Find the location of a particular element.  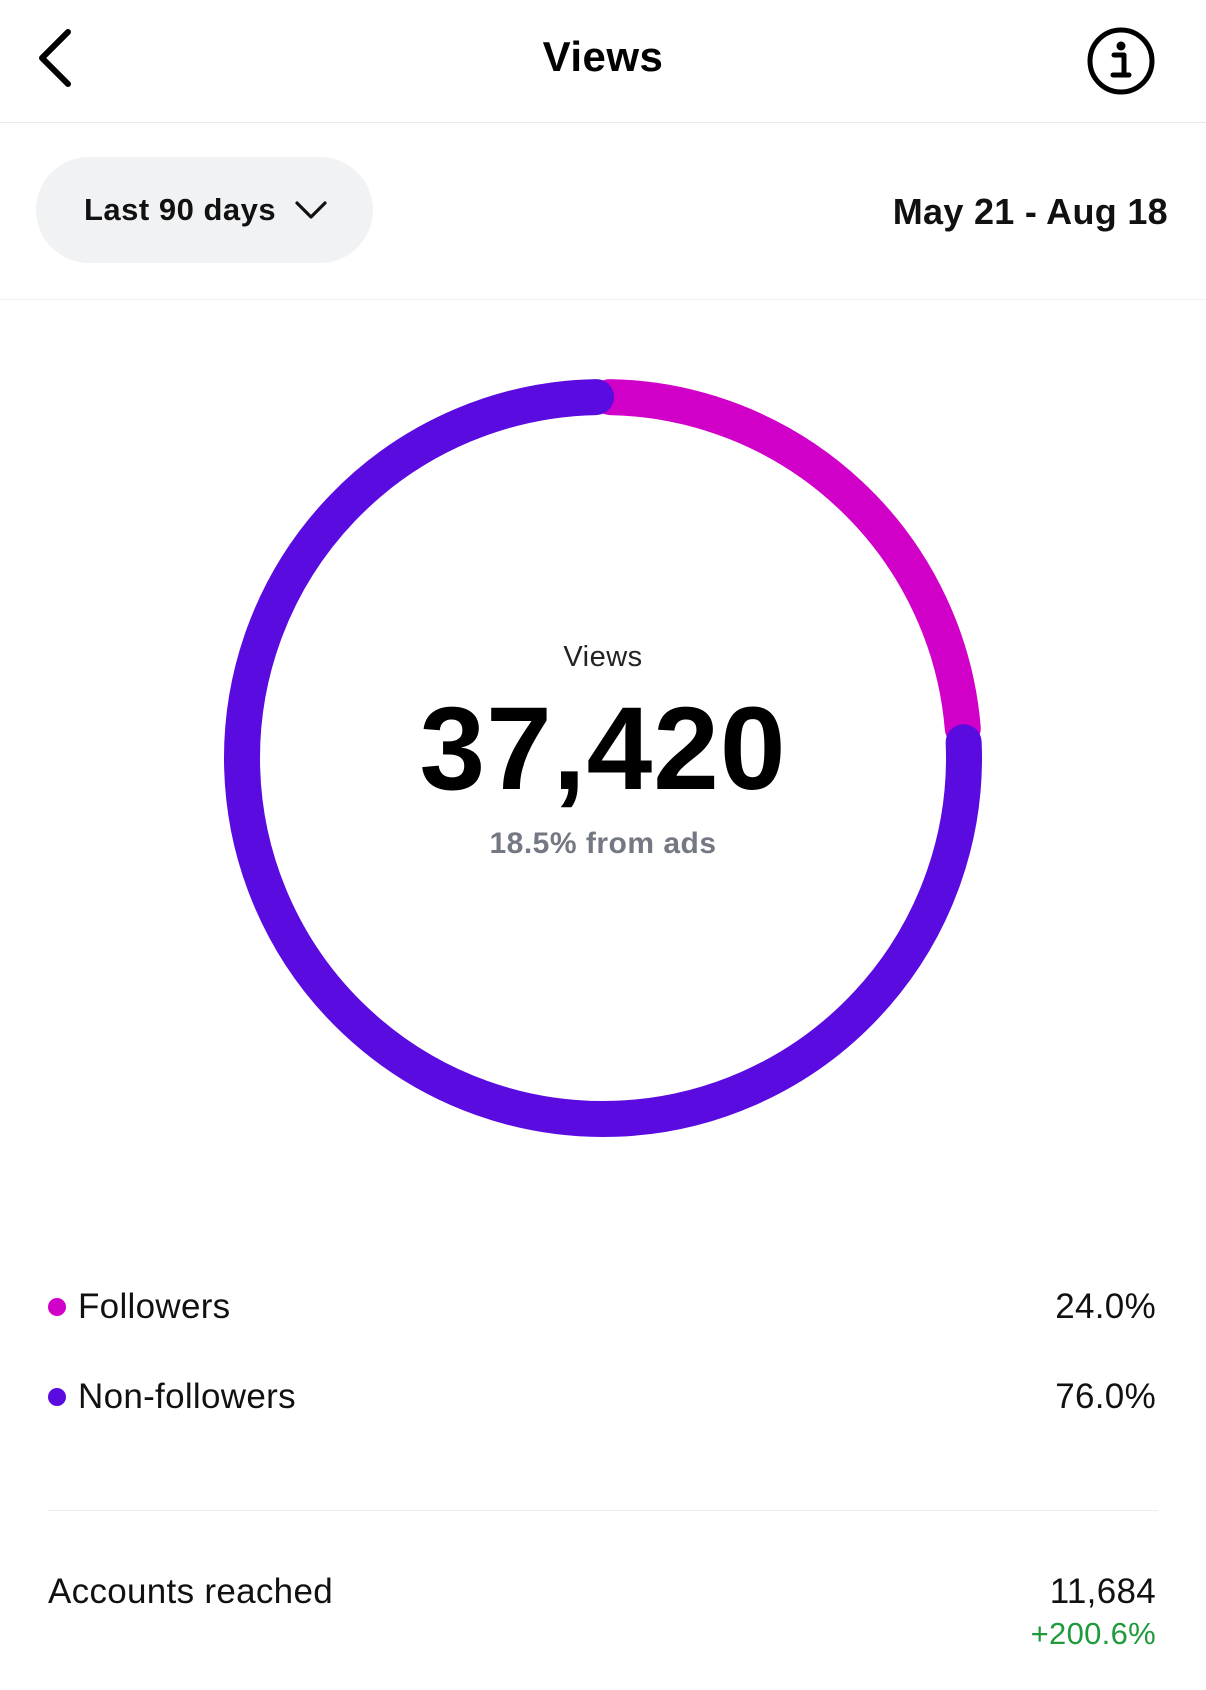

filter-row: Last 90 days May 21 - Aug 18 is located at coordinates (603, 211).